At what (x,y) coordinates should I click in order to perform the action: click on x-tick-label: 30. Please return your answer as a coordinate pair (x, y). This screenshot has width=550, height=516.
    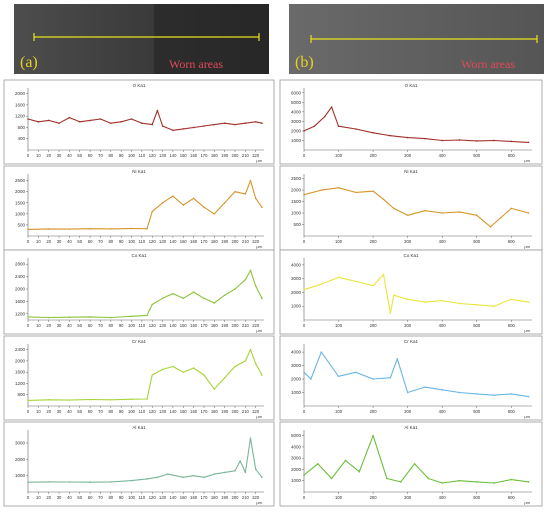
    Looking at the image, I should click on (59, 325).